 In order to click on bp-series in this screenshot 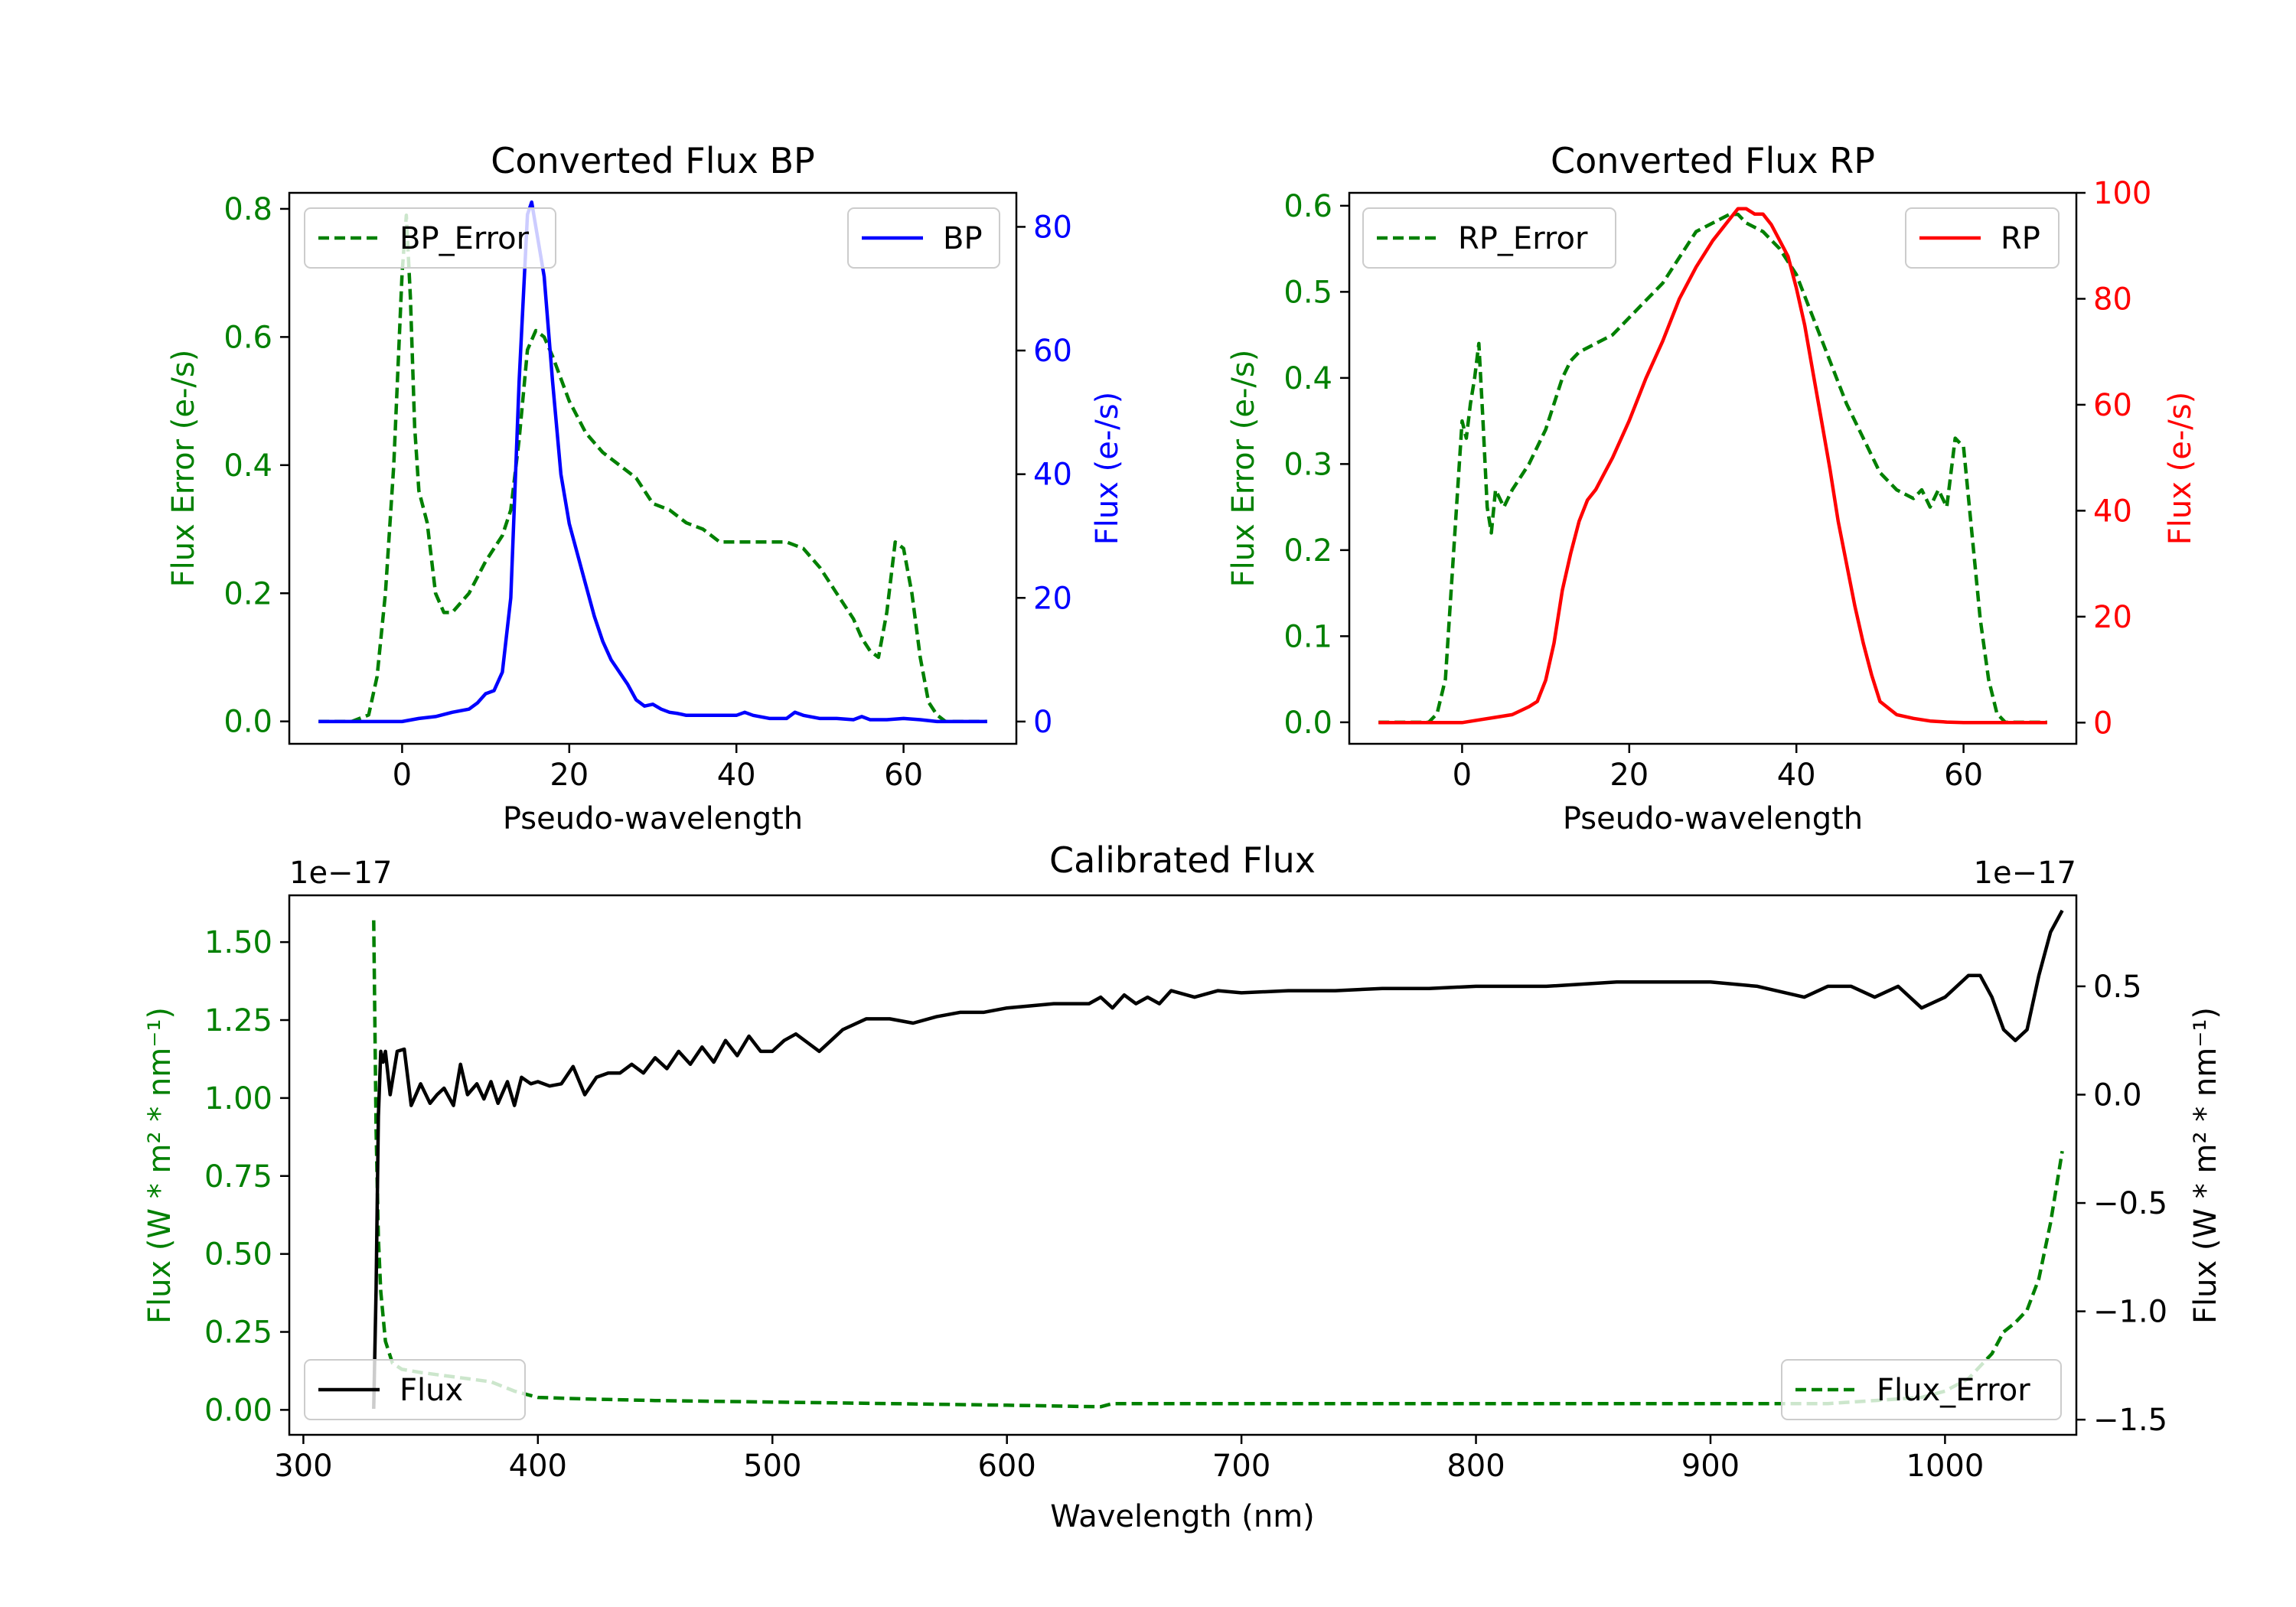, I will do `click(652, 462)`.